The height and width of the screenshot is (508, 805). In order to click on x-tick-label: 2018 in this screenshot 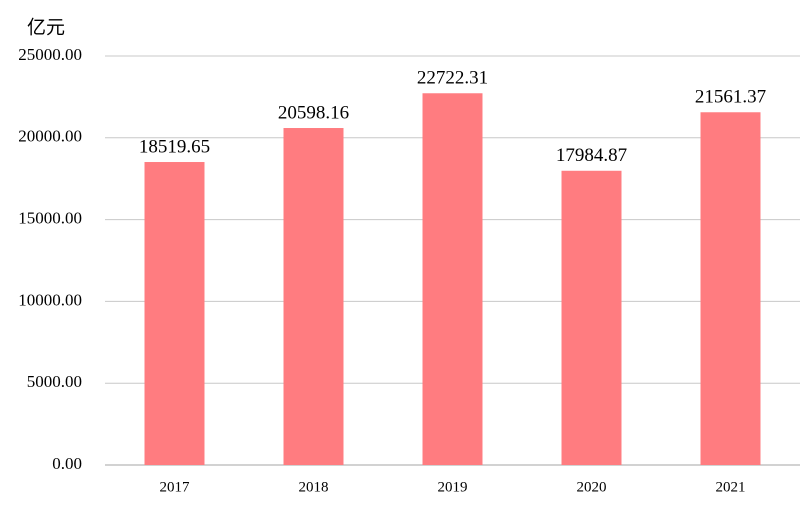, I will do `click(314, 487)`.